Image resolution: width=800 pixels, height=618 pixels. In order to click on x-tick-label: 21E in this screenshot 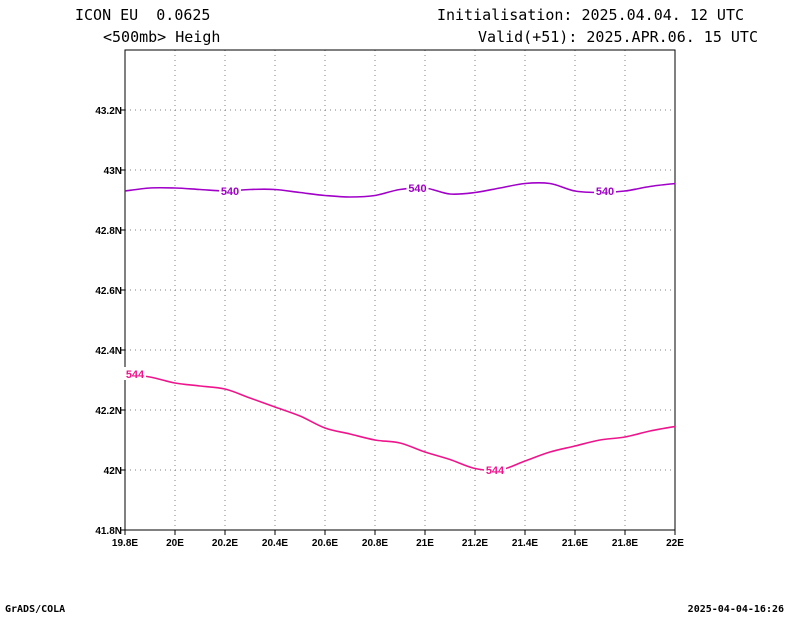, I will do `click(425, 543)`.